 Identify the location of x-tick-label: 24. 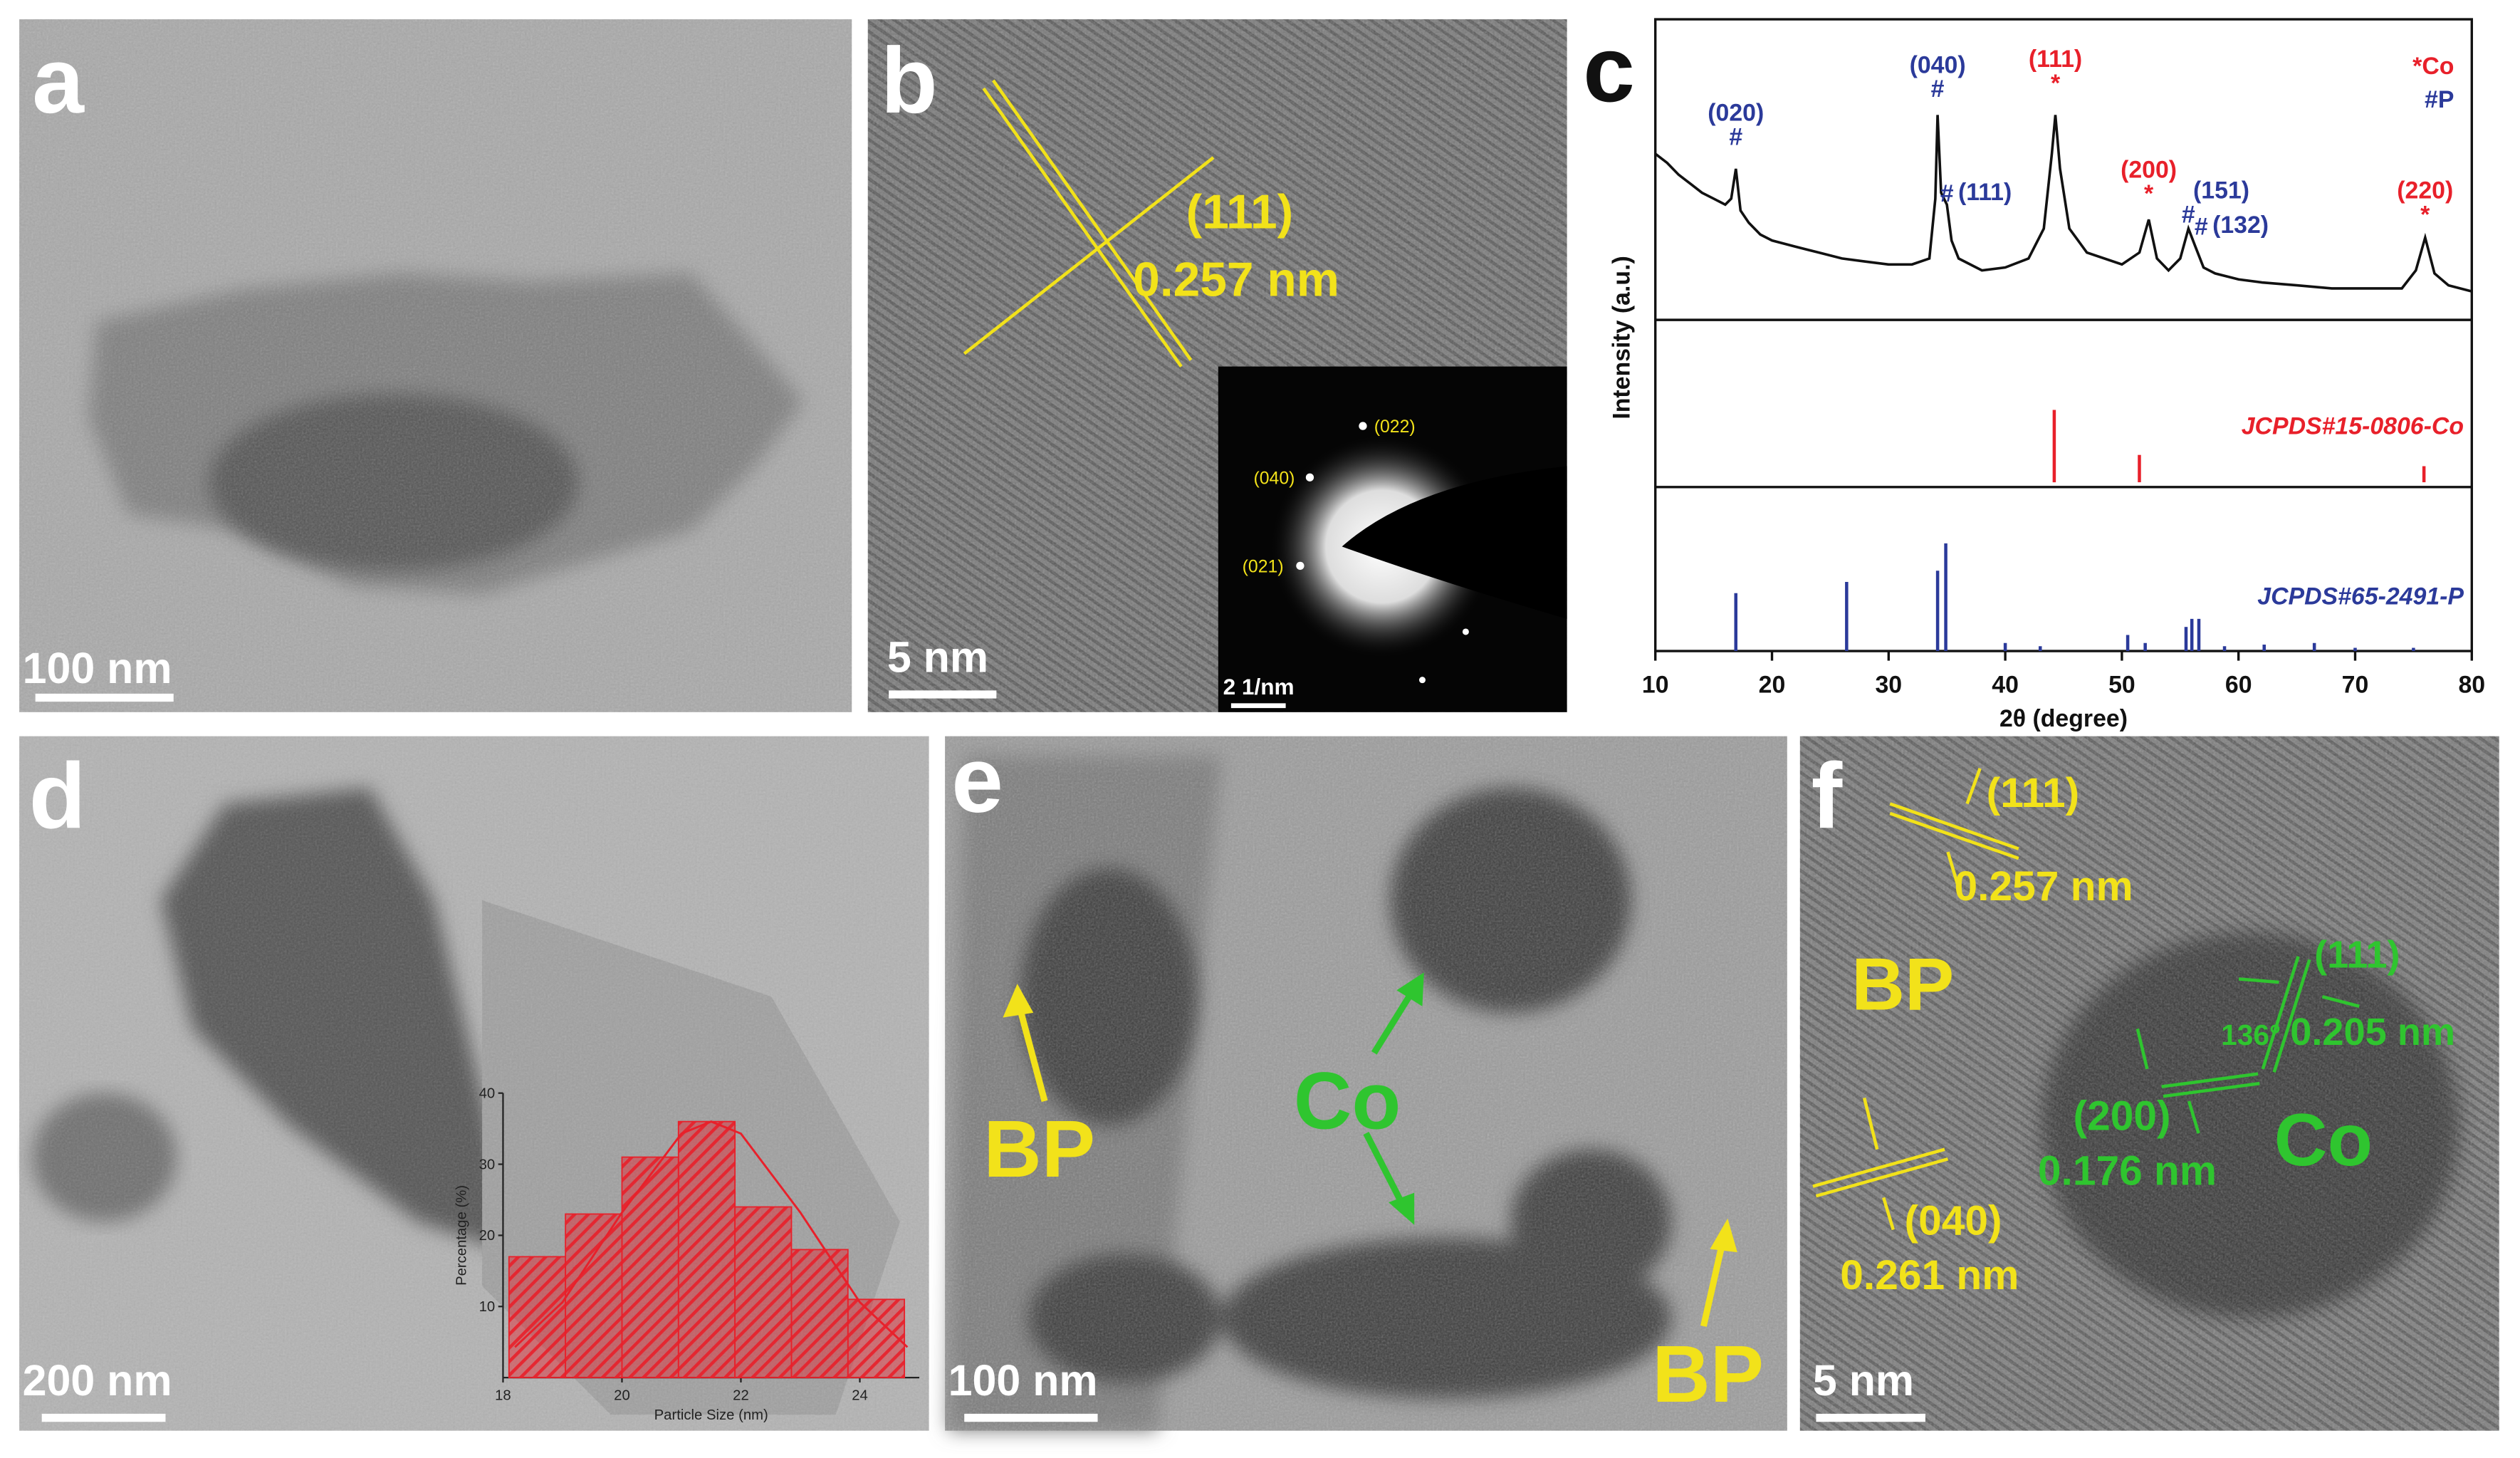
(860, 1396).